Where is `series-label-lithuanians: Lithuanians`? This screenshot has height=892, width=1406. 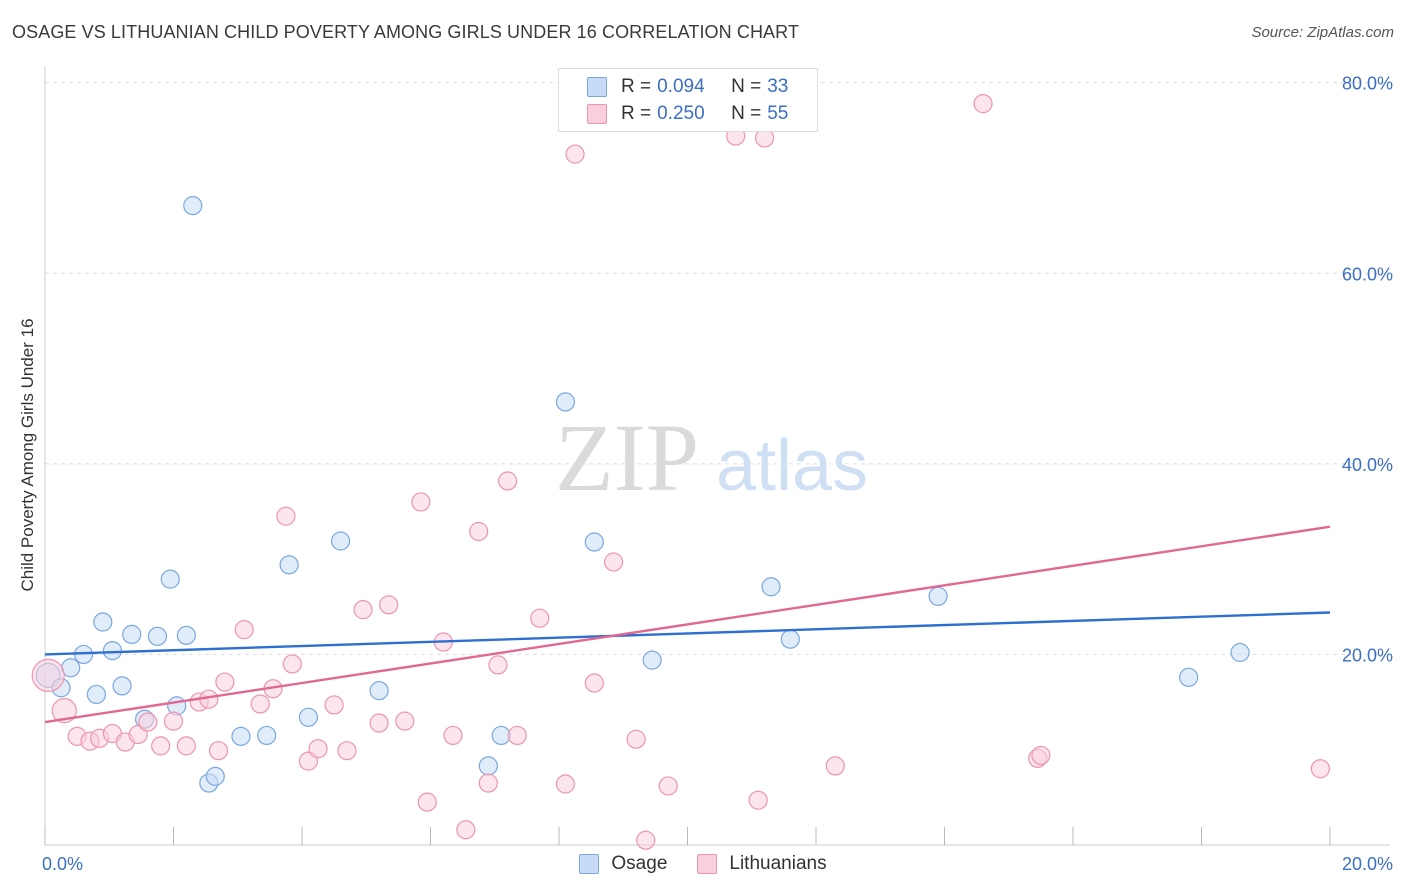
series-label-lithuanians: Lithuanians is located at coordinates (778, 863).